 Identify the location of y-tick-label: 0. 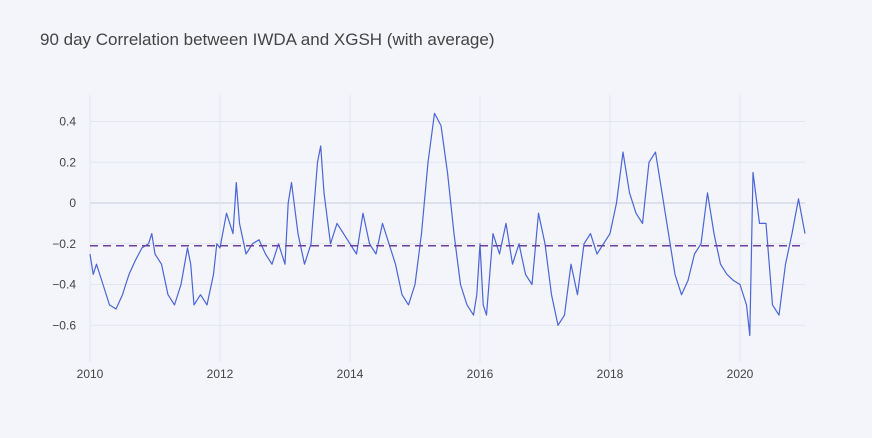
(72, 203).